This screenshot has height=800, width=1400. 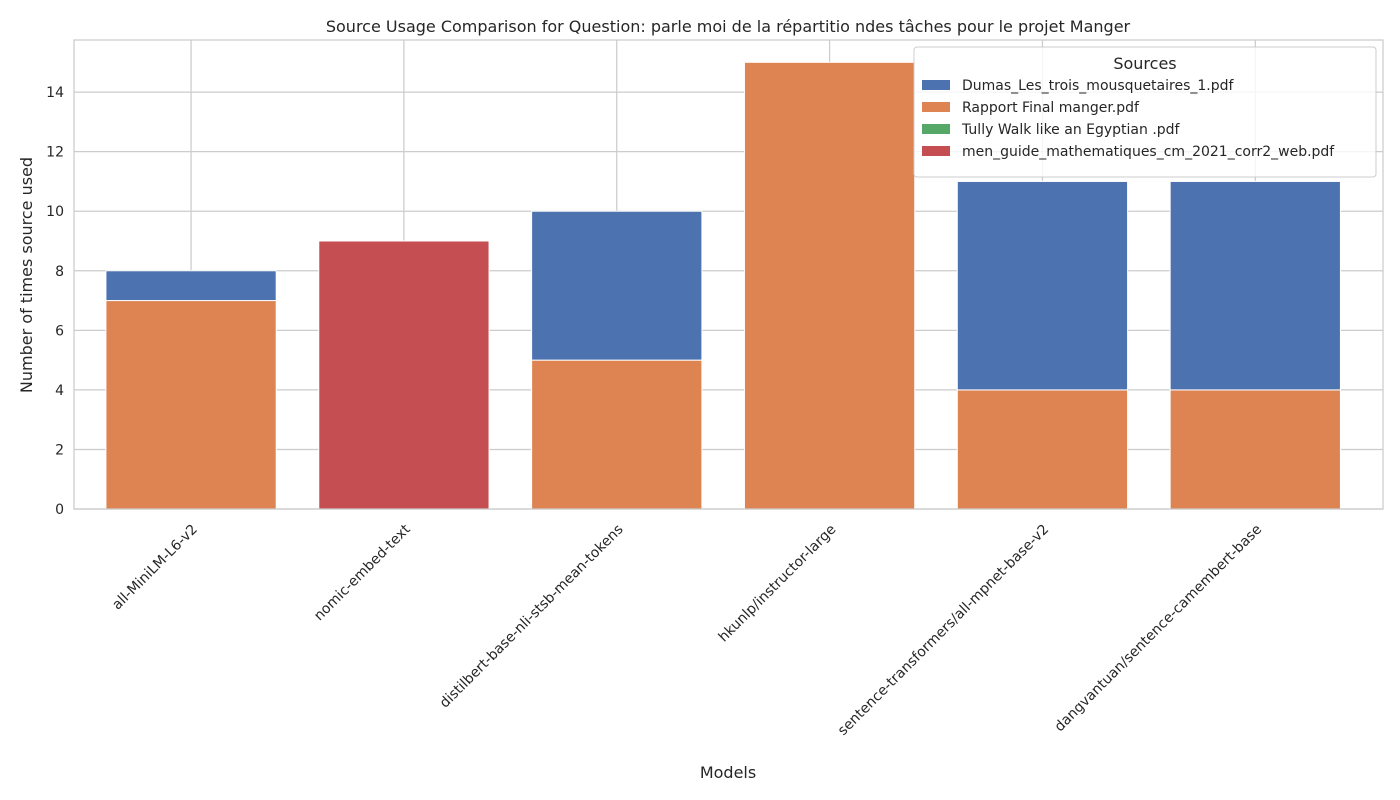 I want to click on y-tick-label: 14, so click(x=55, y=93).